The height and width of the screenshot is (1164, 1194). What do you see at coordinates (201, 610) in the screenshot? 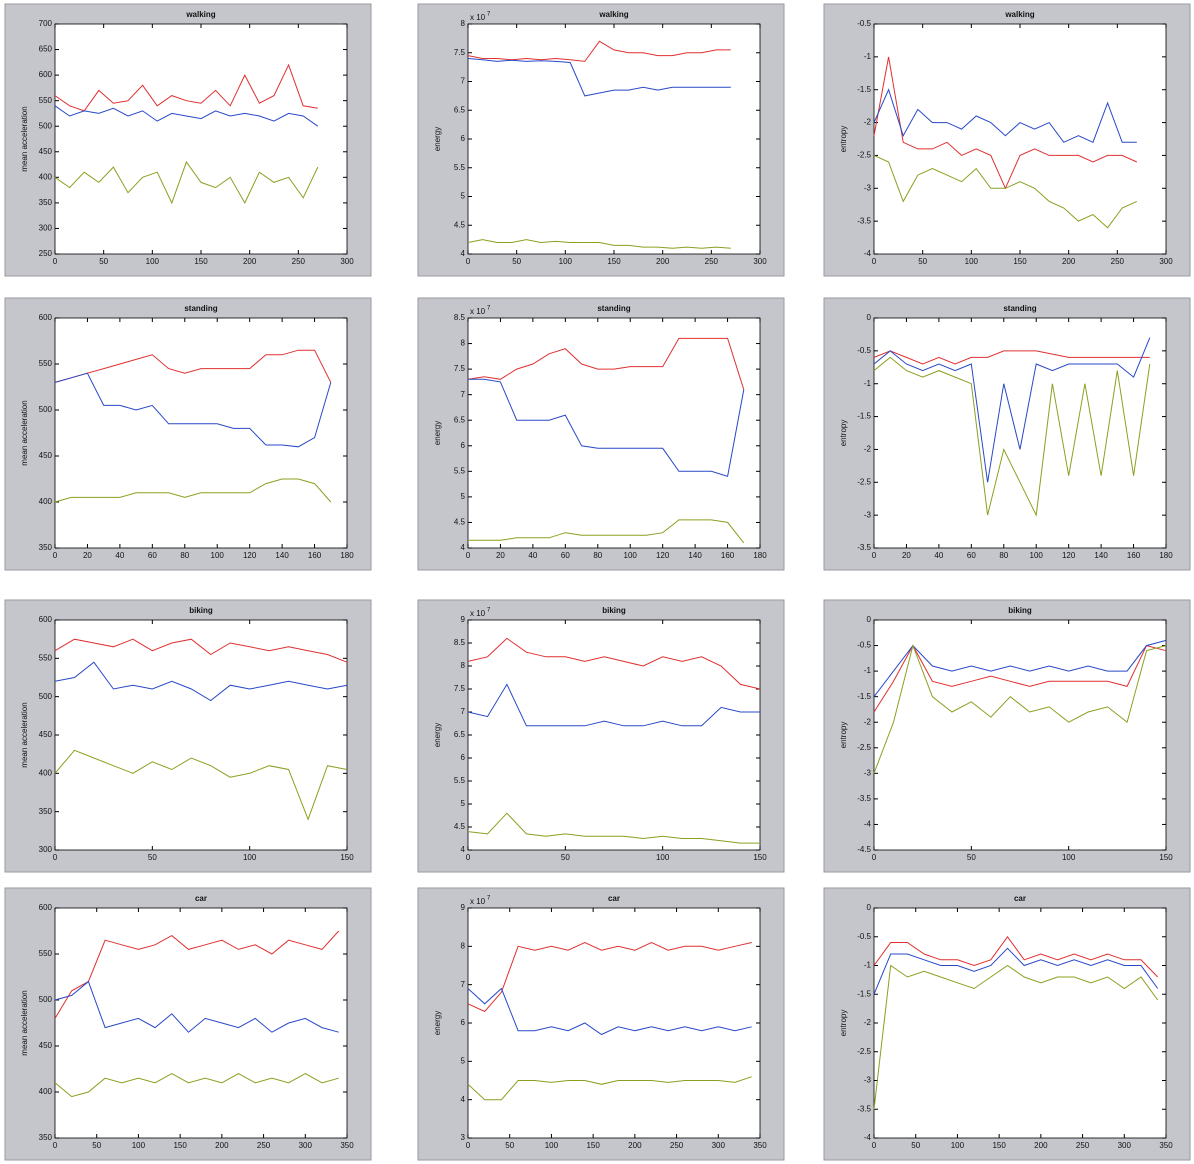
I see `chart-title: biking` at bounding box center [201, 610].